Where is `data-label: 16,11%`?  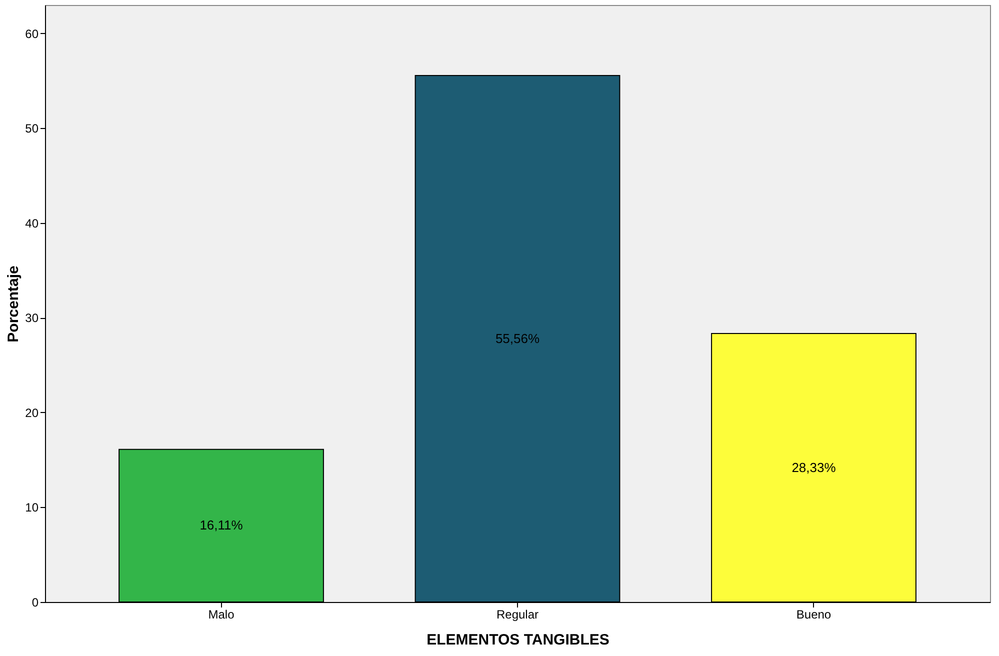 data-label: 16,11% is located at coordinates (222, 525).